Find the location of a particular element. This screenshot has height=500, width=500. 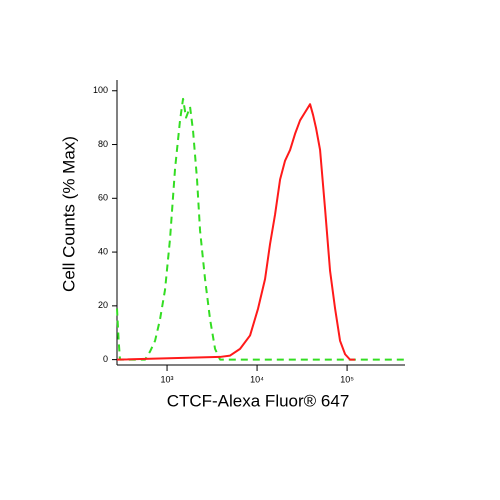

y-axis-label: Cell Counts (% Max) is located at coordinates (68, 214).